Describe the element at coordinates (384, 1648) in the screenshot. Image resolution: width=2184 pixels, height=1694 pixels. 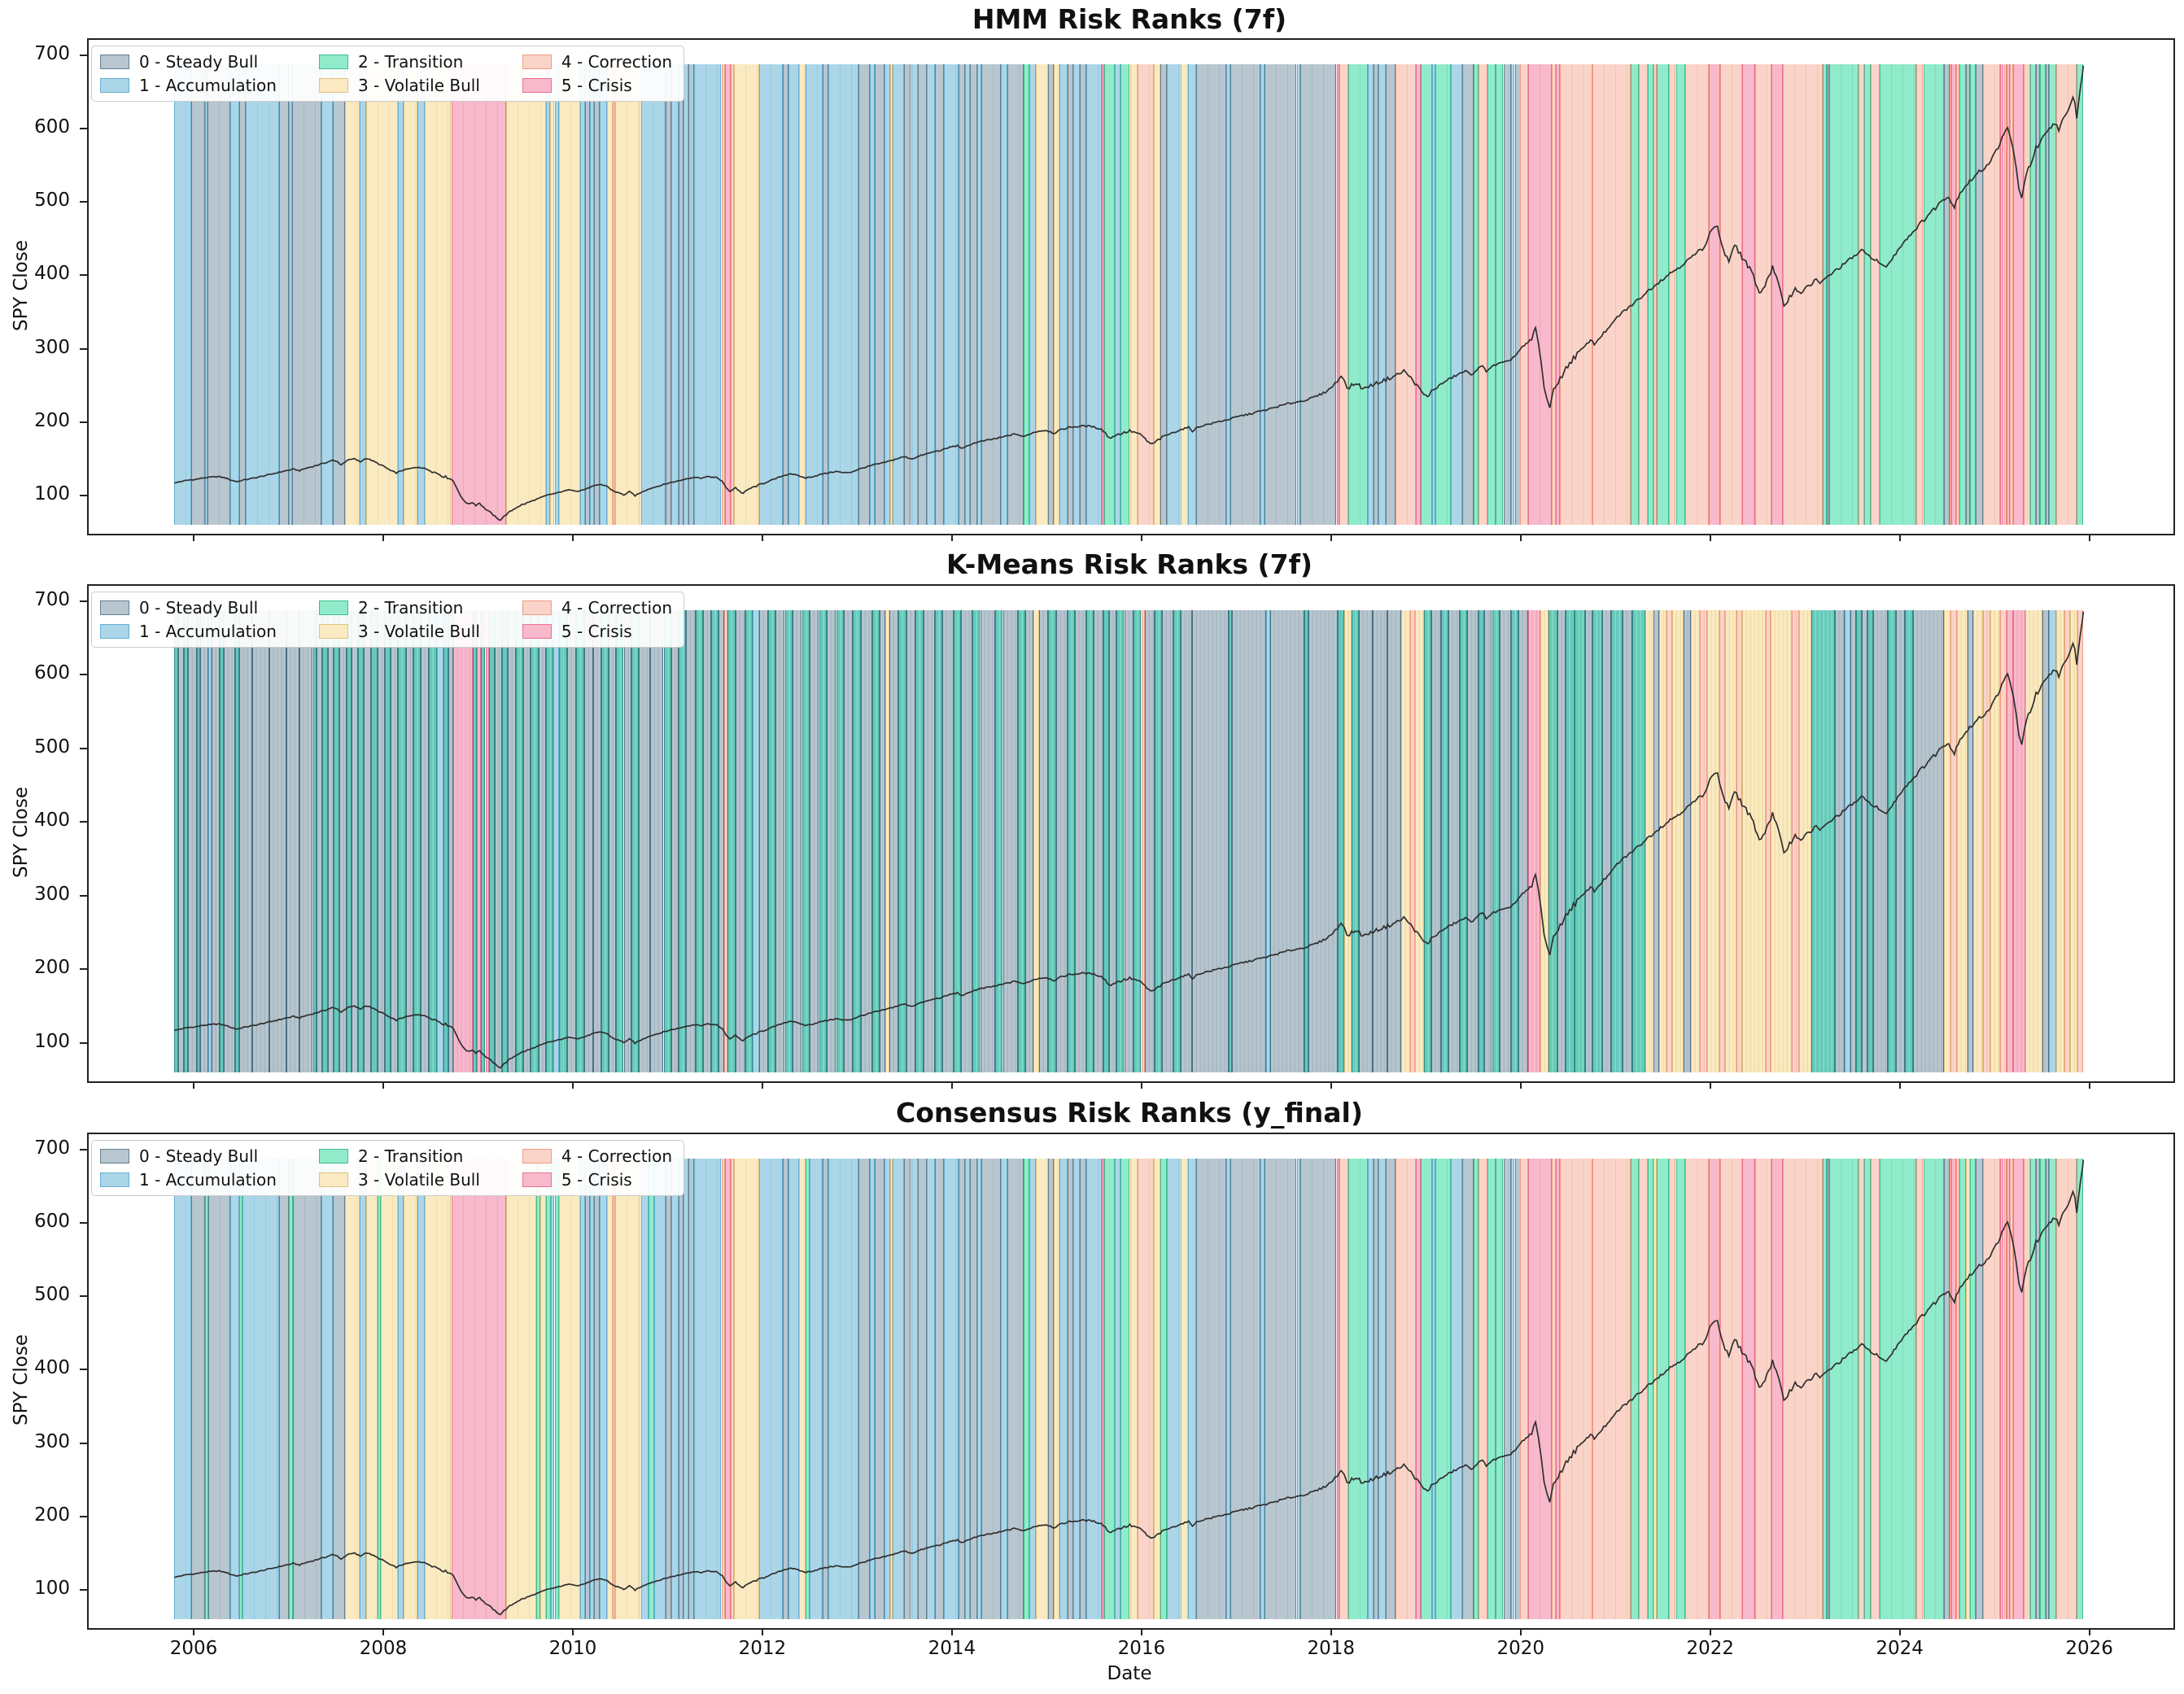
I see `x-tick-label: 2008` at that location.